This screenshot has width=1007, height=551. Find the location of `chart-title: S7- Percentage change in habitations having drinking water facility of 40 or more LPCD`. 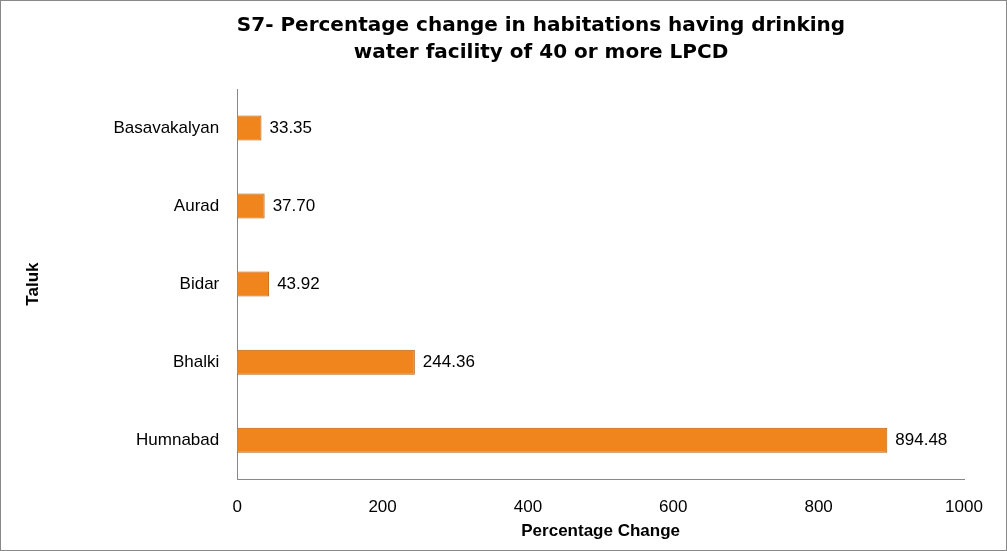

chart-title: S7- Percentage change in habitations having drinking water facility of 40 or more LPCD is located at coordinates (541, 38).